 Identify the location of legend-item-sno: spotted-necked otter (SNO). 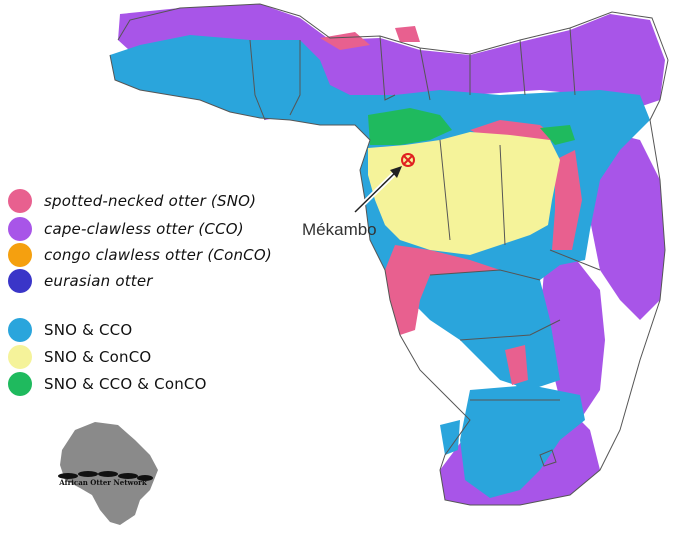
(132, 201).